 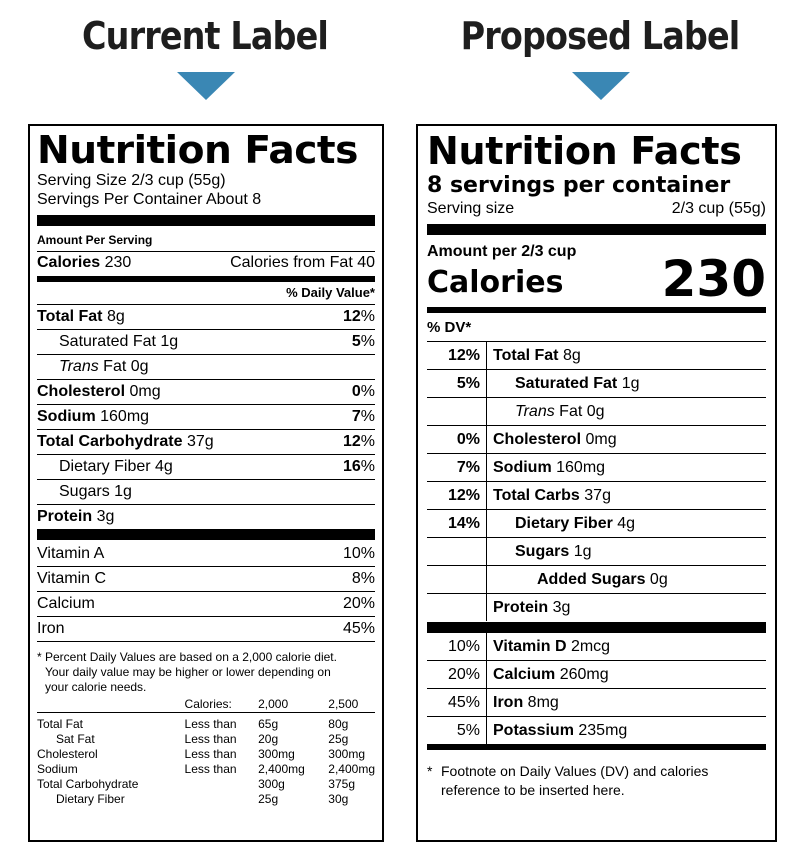 I want to click on proposed-nutrient-row: Protein 3g, so click(x=596, y=607).